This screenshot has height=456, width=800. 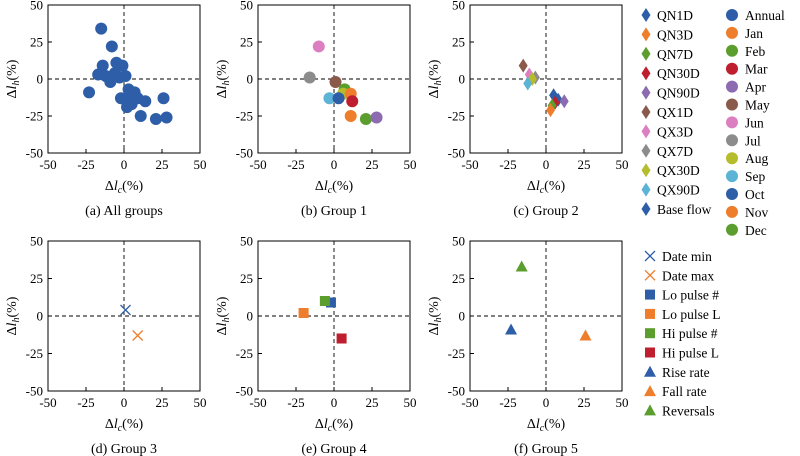 What do you see at coordinates (688, 410) in the screenshot?
I see `legend-label: Reversals` at bounding box center [688, 410].